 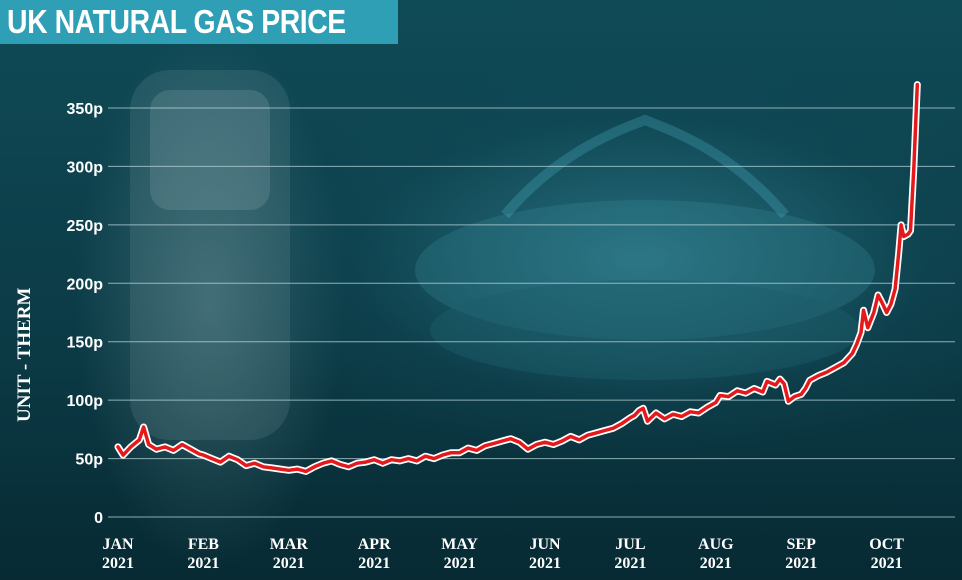 What do you see at coordinates (203, 544) in the screenshot?
I see `x-tick-month: FEB` at bounding box center [203, 544].